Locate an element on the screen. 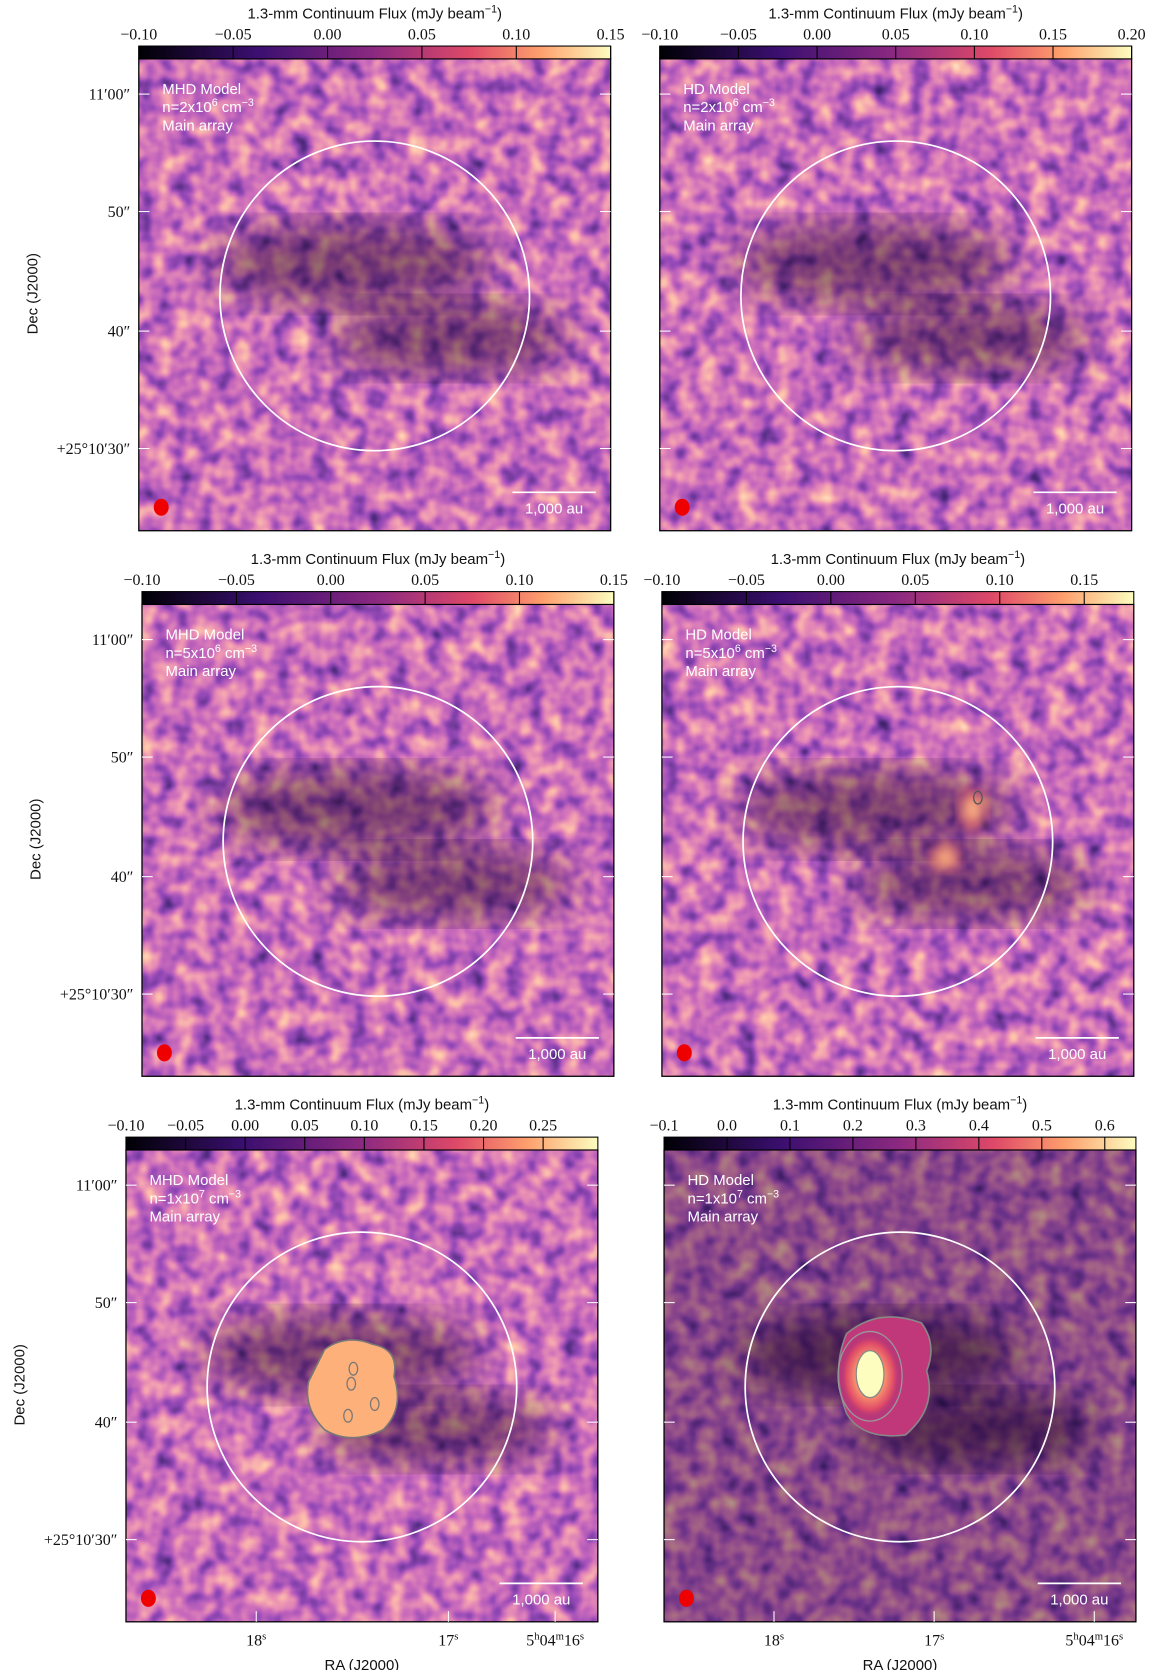  colorbar-tick-label: 0.25 is located at coordinates (543, 1126).